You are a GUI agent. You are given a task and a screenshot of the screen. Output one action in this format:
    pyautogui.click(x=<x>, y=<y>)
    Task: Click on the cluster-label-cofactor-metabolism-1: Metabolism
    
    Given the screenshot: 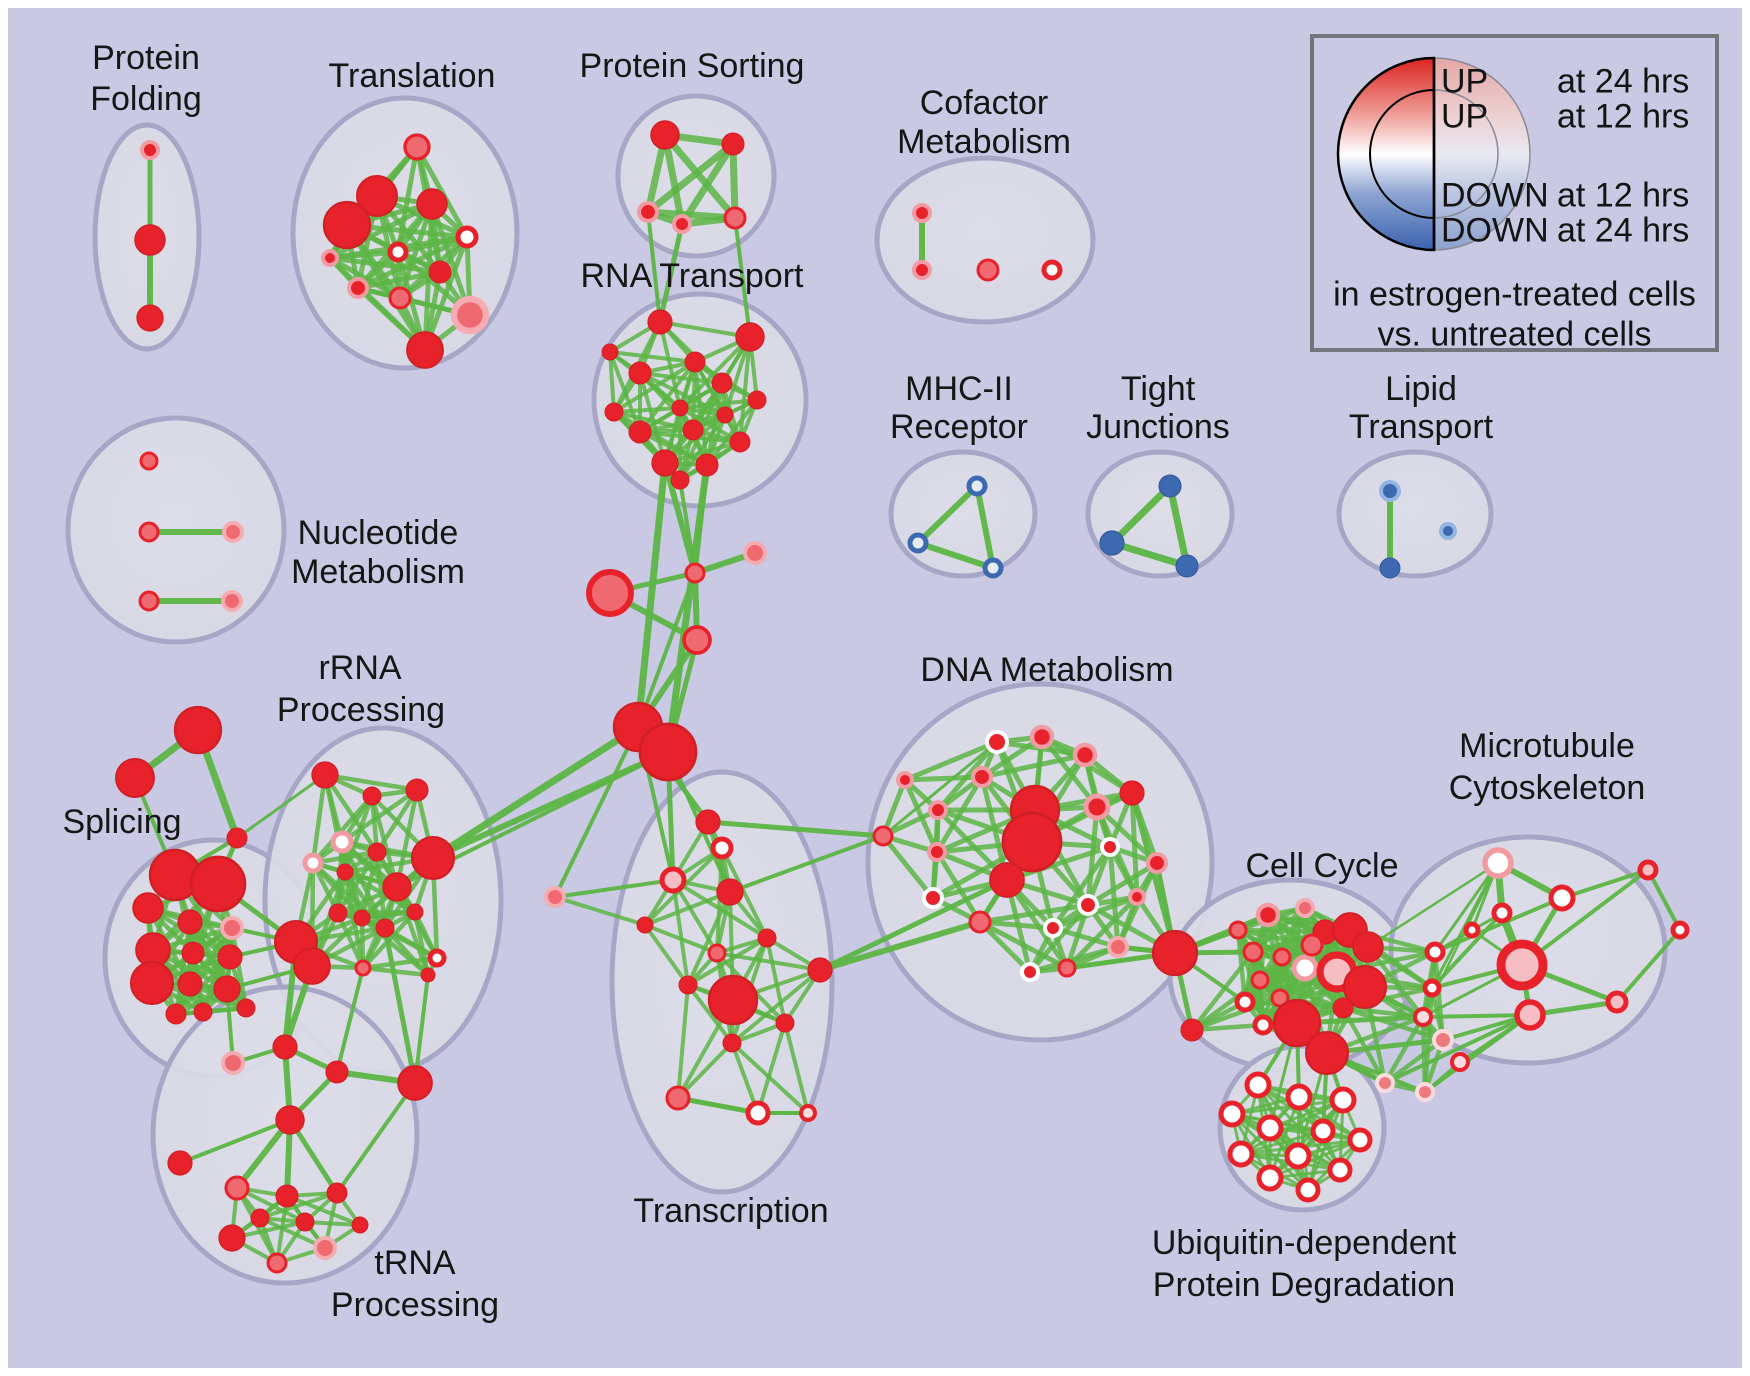 What is the action you would take?
    pyautogui.click(x=984, y=142)
    